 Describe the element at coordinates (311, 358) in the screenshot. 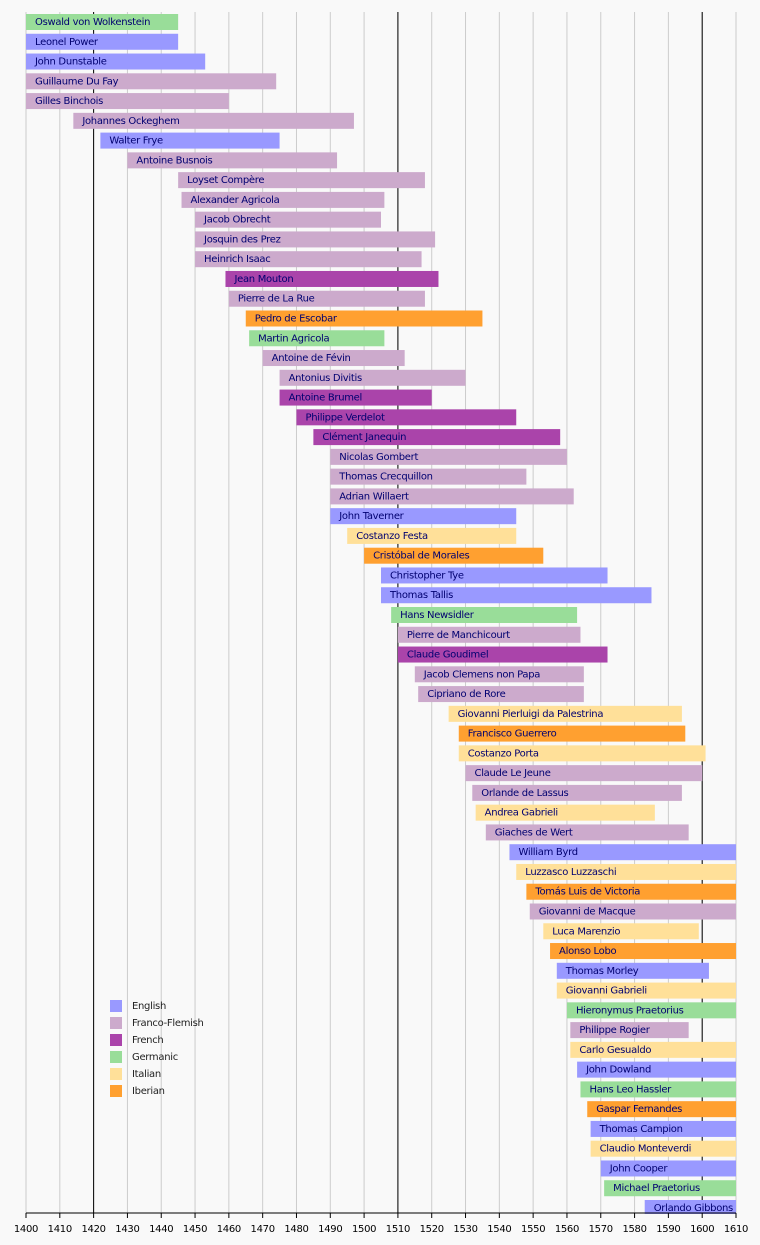

I see `bar-label: Antoine de Févin` at that location.